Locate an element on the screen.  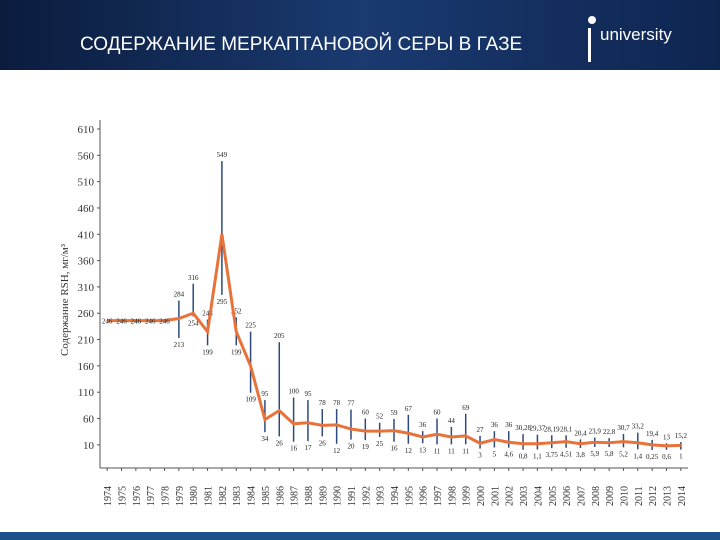
x-tick-label: 1978 is located at coordinates (166, 496).